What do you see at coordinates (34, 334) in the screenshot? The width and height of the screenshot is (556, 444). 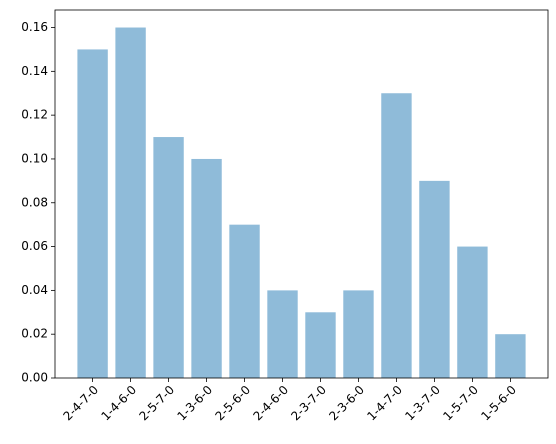 I see `y-tick-label: 0.02` at bounding box center [34, 334].